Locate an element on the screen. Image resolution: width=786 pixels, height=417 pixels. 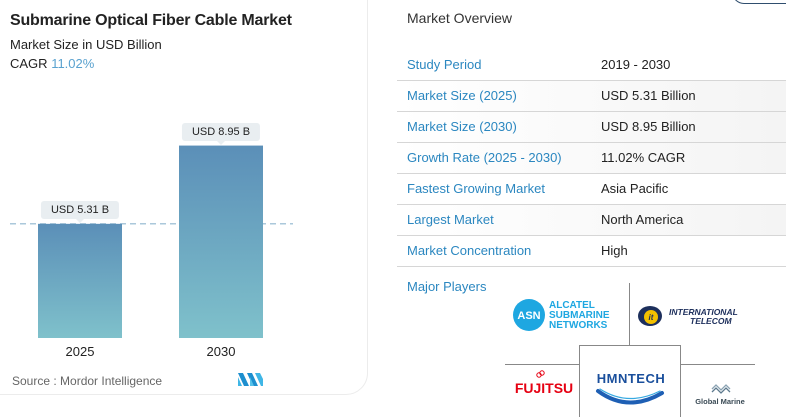
row-label: Market Size (2025) is located at coordinates (462, 95).